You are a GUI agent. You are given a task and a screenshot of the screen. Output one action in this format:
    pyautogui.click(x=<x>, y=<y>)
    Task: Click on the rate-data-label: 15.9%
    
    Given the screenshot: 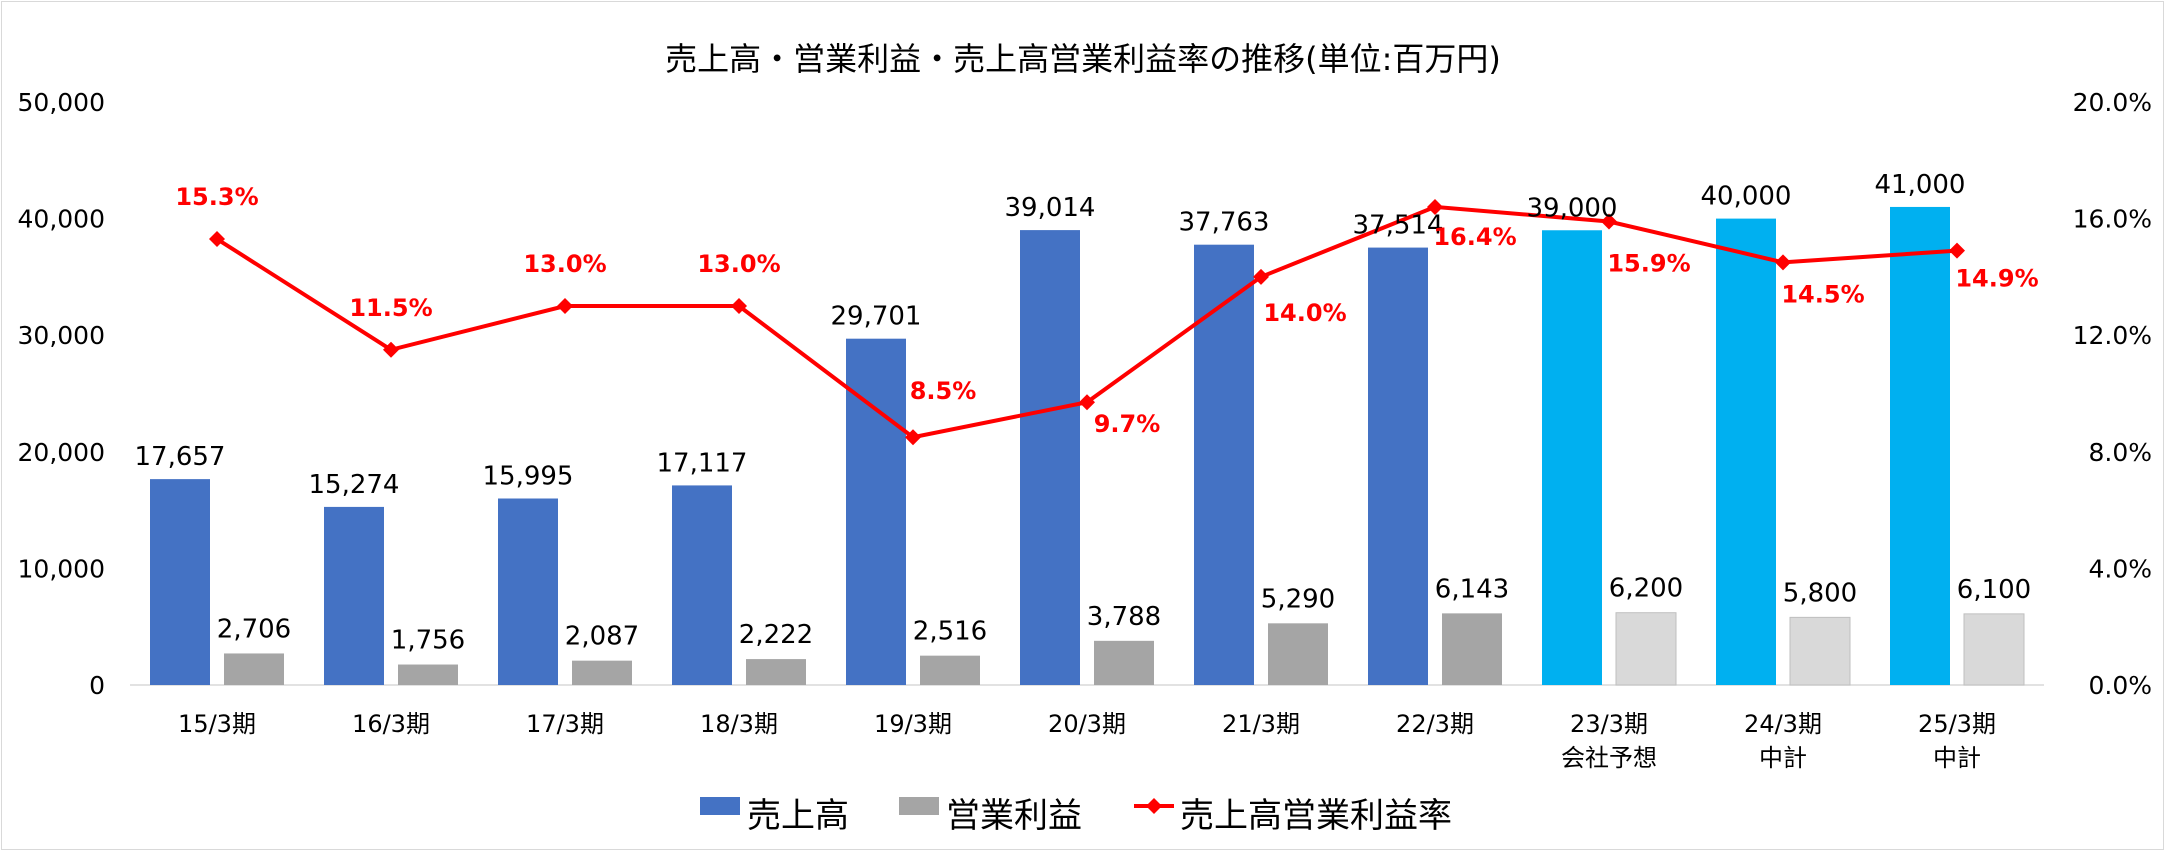 What is the action you would take?
    pyautogui.click(x=1648, y=264)
    